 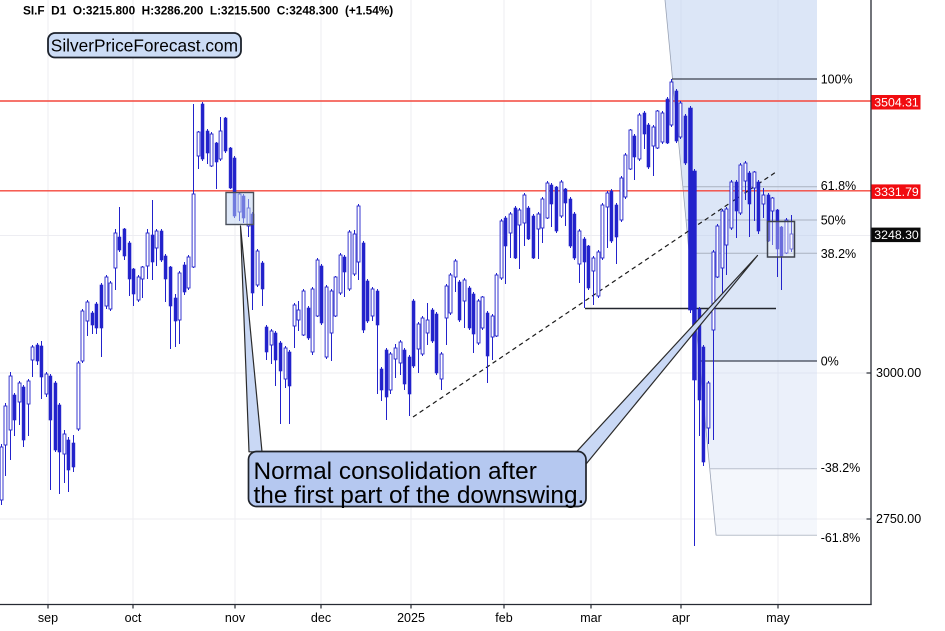 What do you see at coordinates (896, 235) in the screenshot?
I see `svg-text: 3248.30` at bounding box center [896, 235].